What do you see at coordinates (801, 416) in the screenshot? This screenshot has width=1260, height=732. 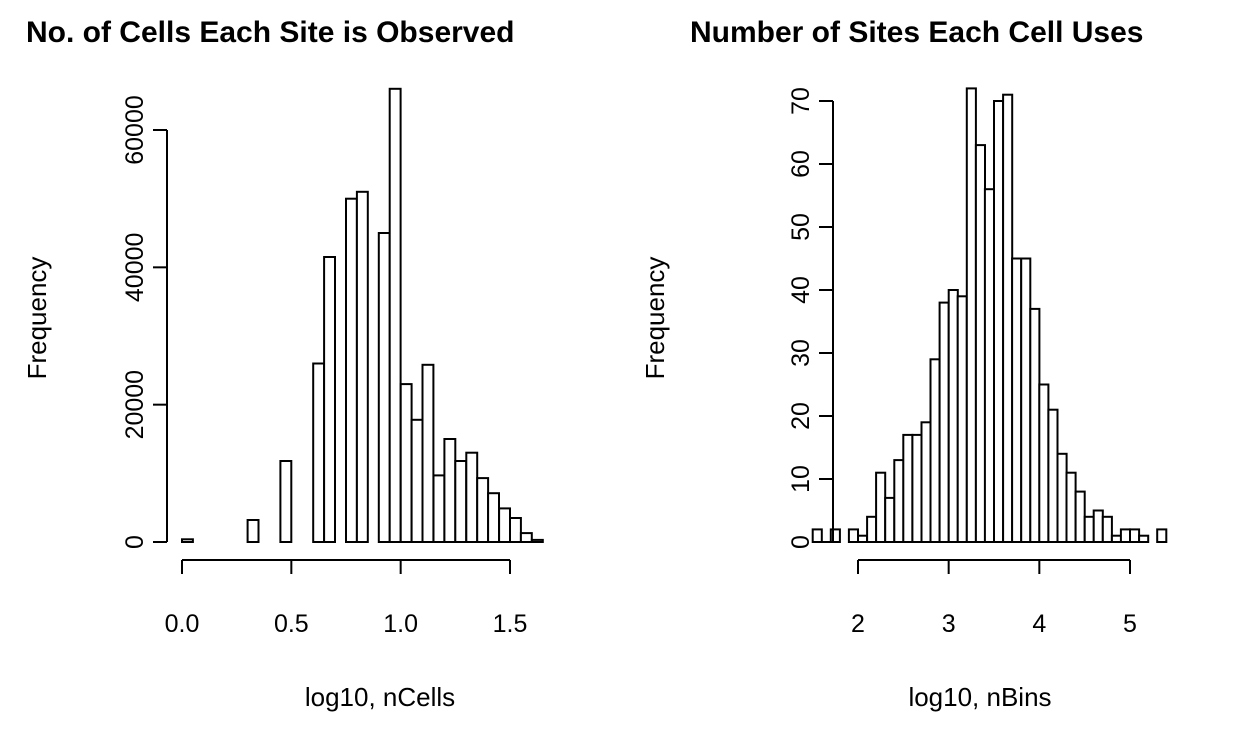 I see `y-tick-label: 20` at bounding box center [801, 416].